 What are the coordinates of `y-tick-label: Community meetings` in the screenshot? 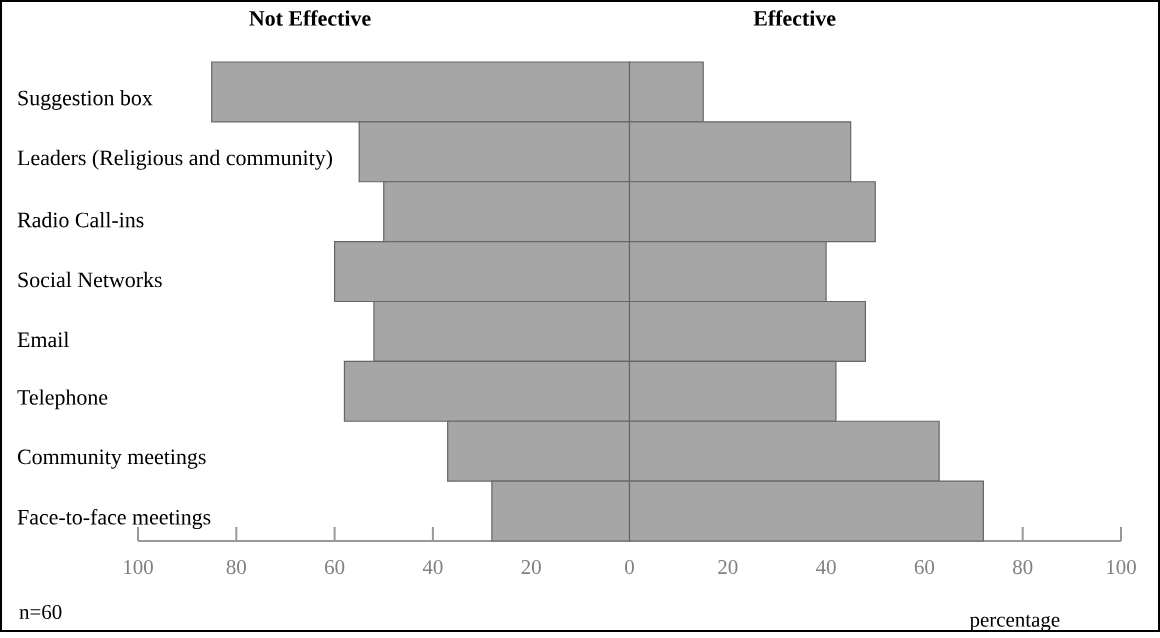 It's located at (111, 459).